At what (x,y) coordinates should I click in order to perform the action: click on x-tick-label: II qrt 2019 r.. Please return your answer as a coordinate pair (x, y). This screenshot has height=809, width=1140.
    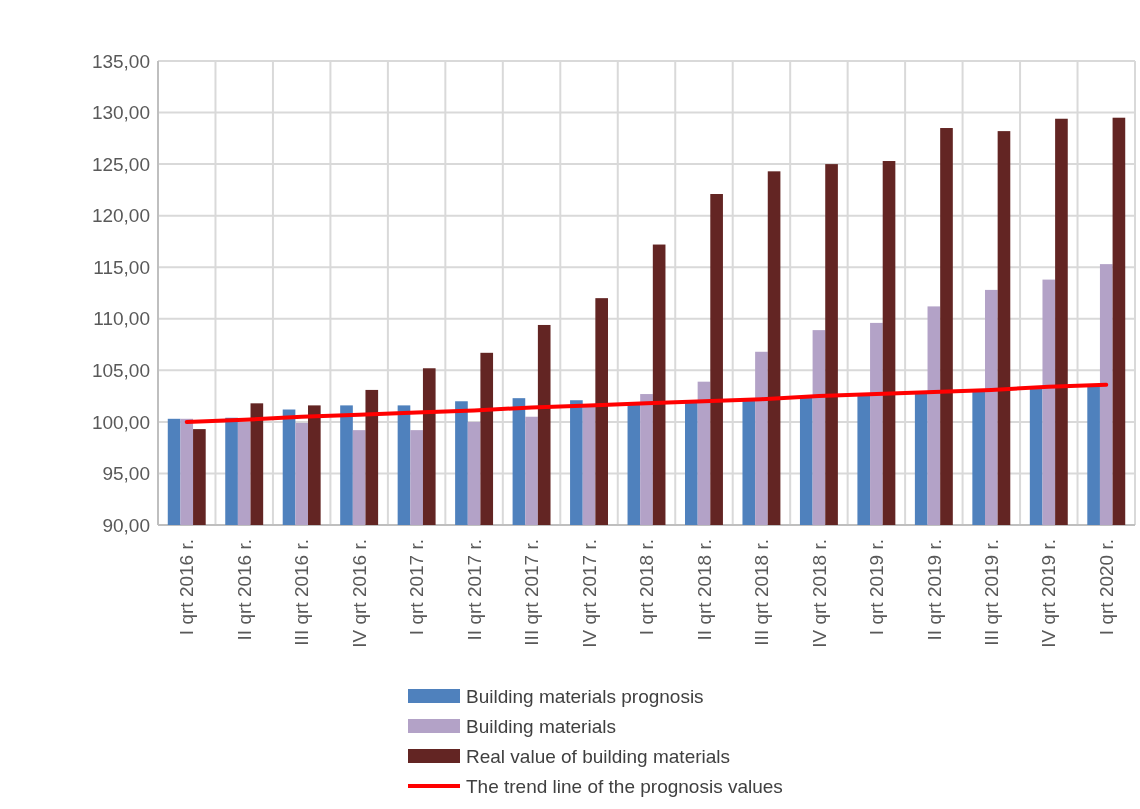
    Looking at the image, I should click on (934, 590).